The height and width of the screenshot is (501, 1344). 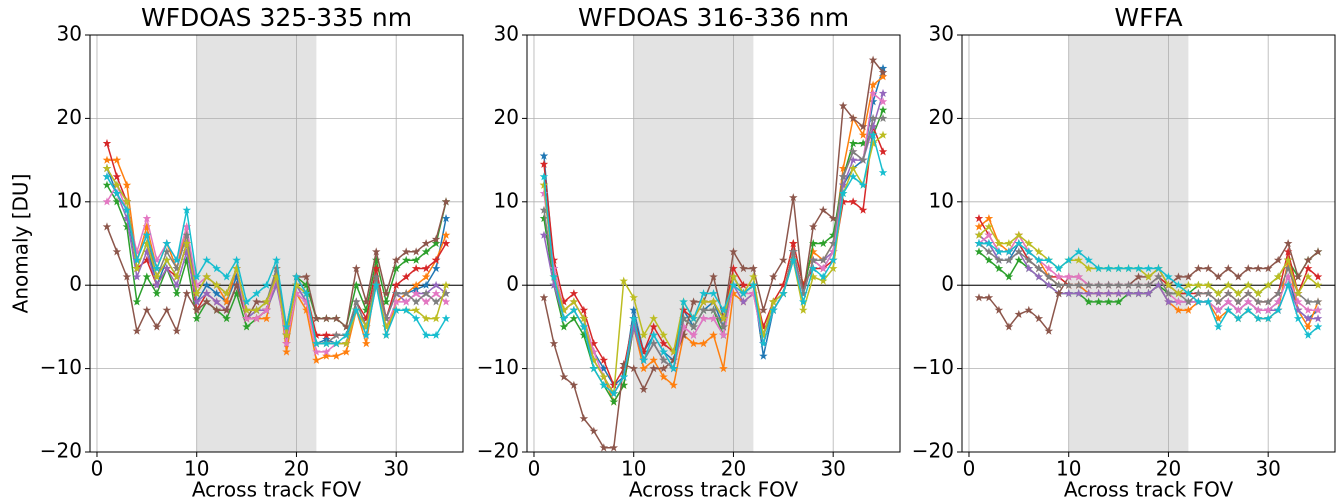 What do you see at coordinates (69, 117) in the screenshot?
I see `y-tick-label: 20` at bounding box center [69, 117].